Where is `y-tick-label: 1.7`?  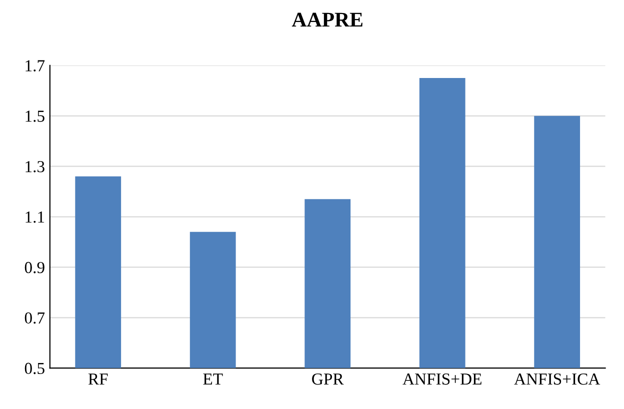 y-tick-label: 1.7 is located at coordinates (35, 66).